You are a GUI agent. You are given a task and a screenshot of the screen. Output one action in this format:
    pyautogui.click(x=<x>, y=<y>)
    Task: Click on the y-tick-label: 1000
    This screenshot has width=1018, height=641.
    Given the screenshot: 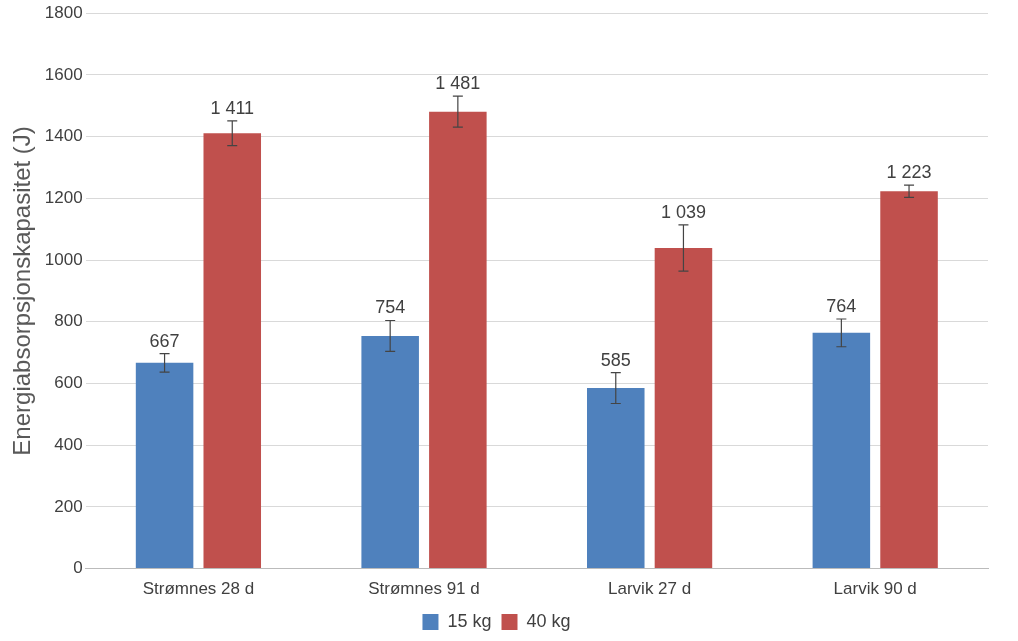 What is the action you would take?
    pyautogui.click(x=63, y=259)
    